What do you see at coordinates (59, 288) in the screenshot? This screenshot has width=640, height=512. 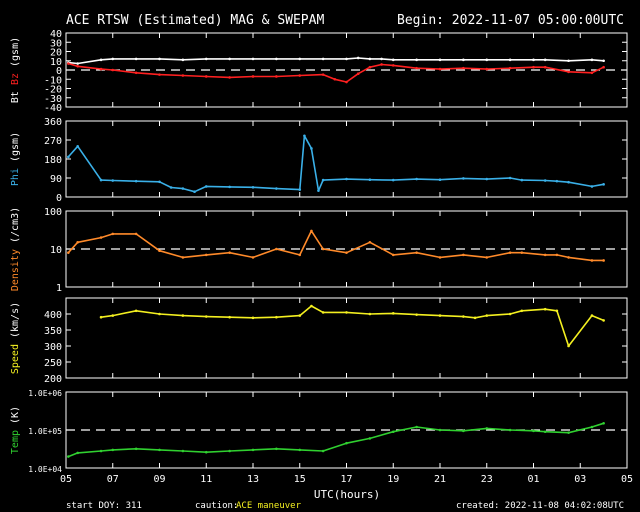 I see `y-tick-label: 1` at bounding box center [59, 288].